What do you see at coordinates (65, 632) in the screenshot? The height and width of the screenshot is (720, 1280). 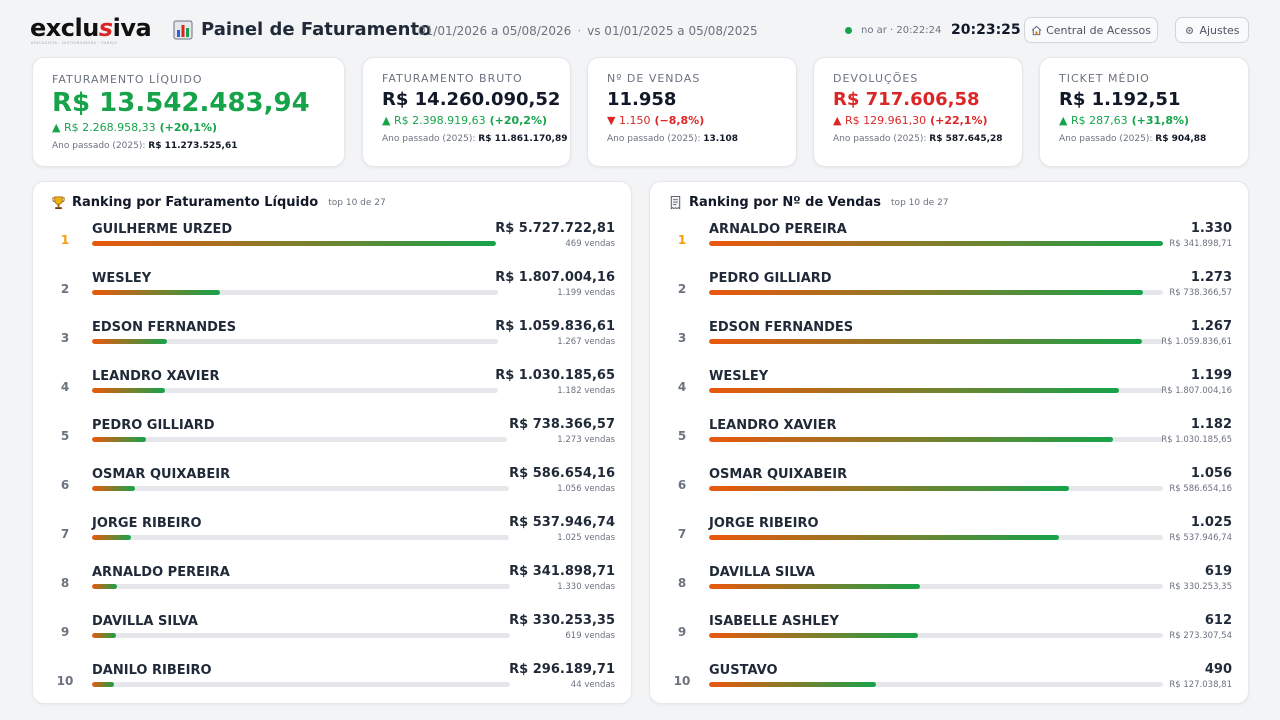 I see `rank-number: 9` at bounding box center [65, 632].